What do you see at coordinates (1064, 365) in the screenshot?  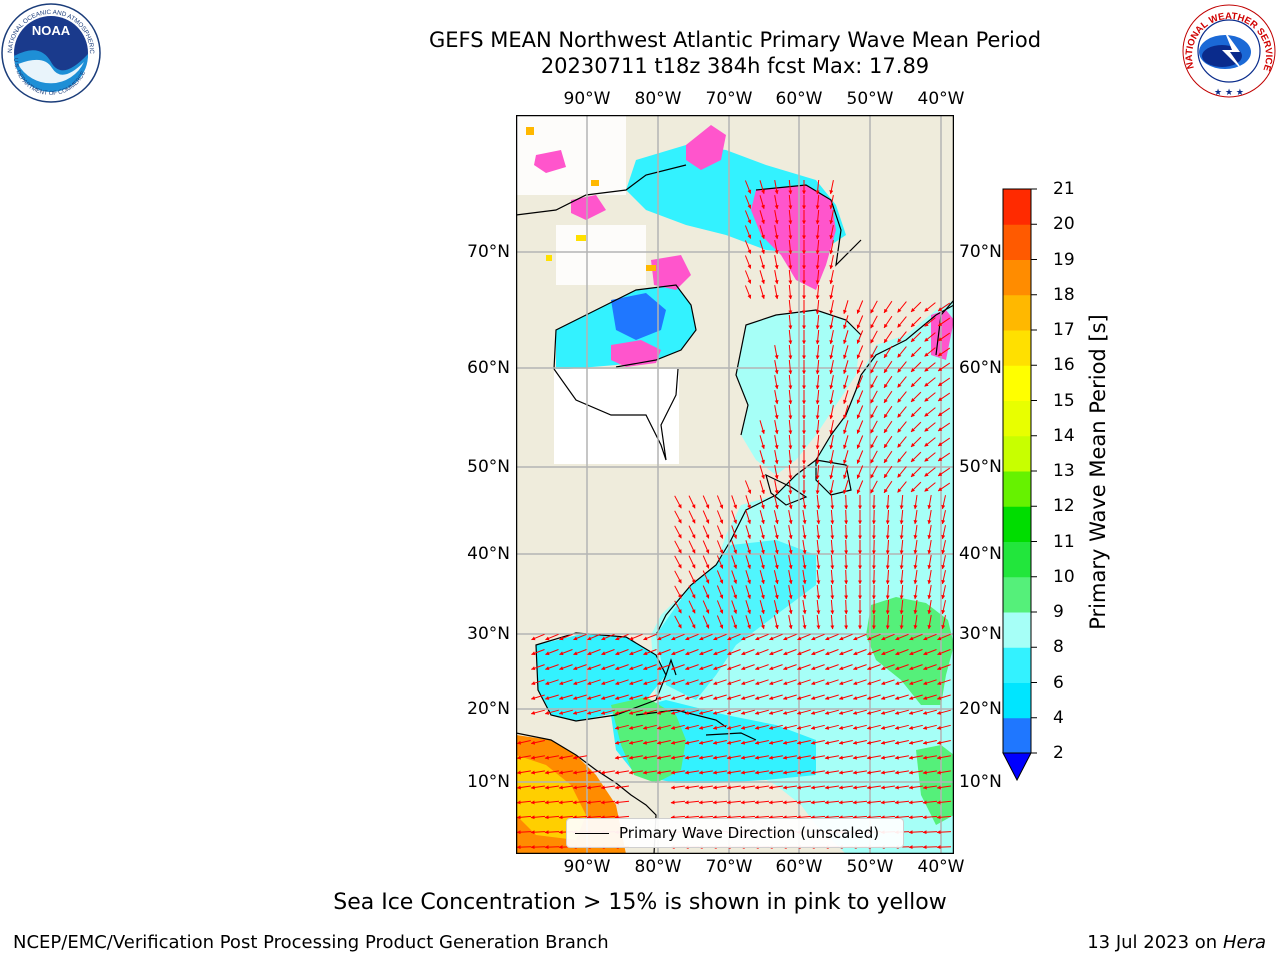 I see `colorbar-tick-label: 16` at bounding box center [1064, 365].